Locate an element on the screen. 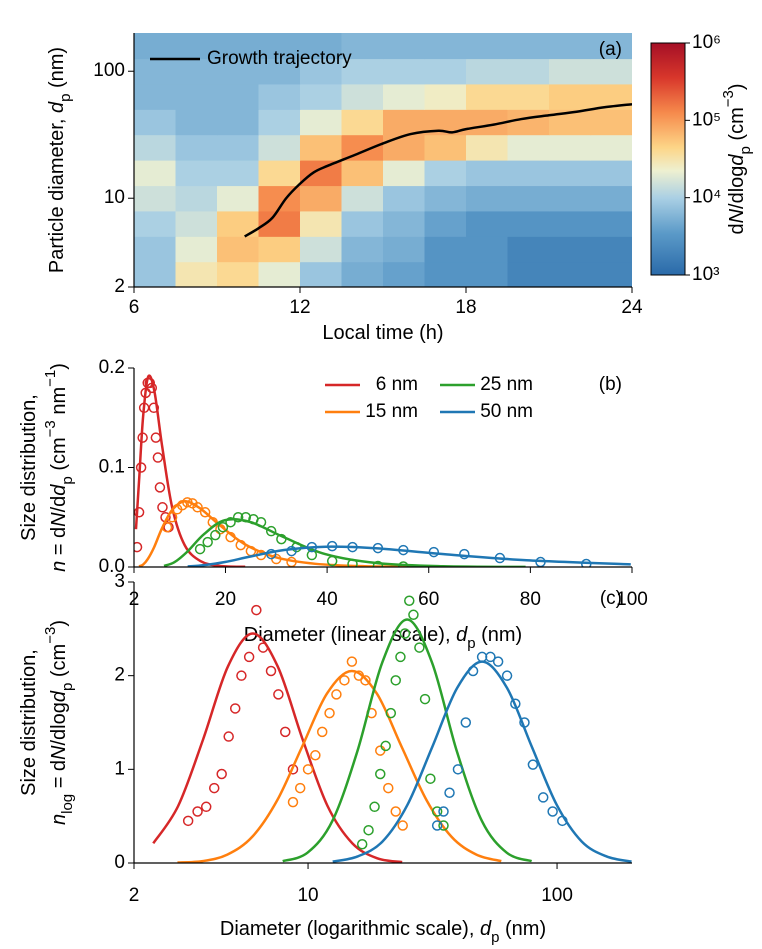 The height and width of the screenshot is (949, 762). label-part: /dlog is located at coordinates (59, 723).